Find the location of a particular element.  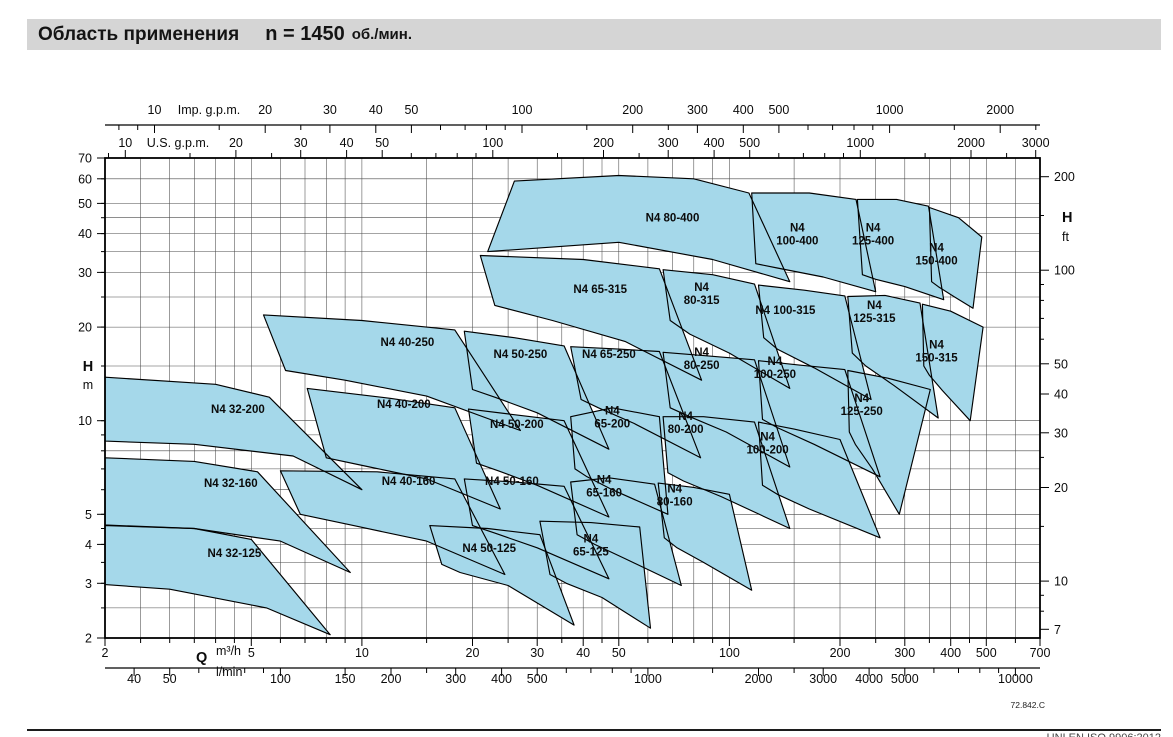

us-gpm-tick-label: 20 is located at coordinates (236, 143).